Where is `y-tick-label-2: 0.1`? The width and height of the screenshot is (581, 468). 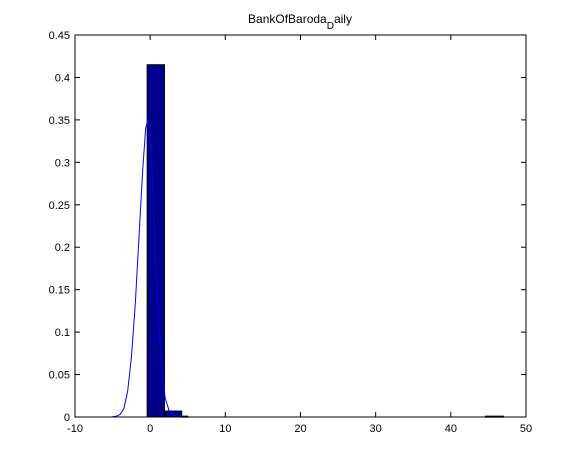 y-tick-label-2: 0.1 is located at coordinates (62, 333).